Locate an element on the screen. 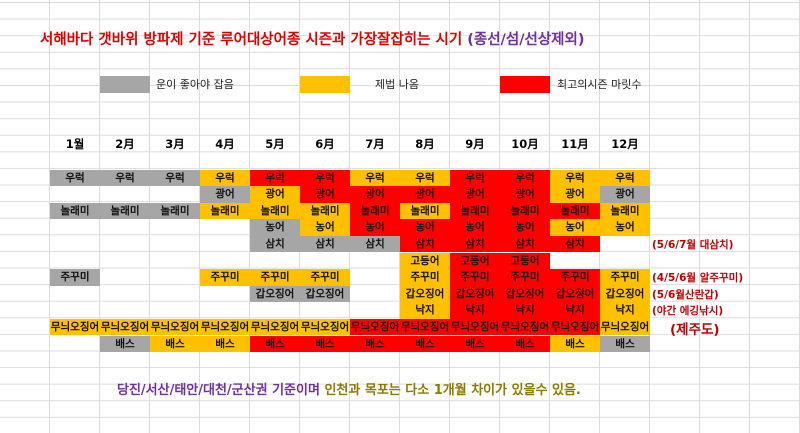 The height and width of the screenshot is (433, 800). month-header: 2月 is located at coordinates (125, 144).